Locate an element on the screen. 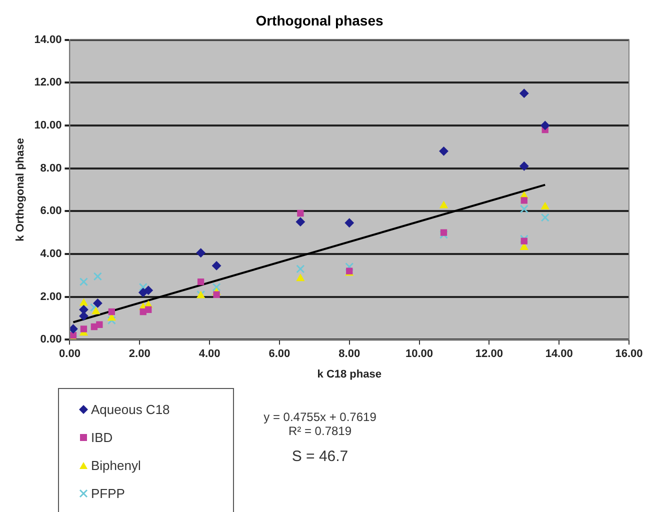 The width and height of the screenshot is (649, 512). y-tick-label: 10.00 is located at coordinates (48, 125).